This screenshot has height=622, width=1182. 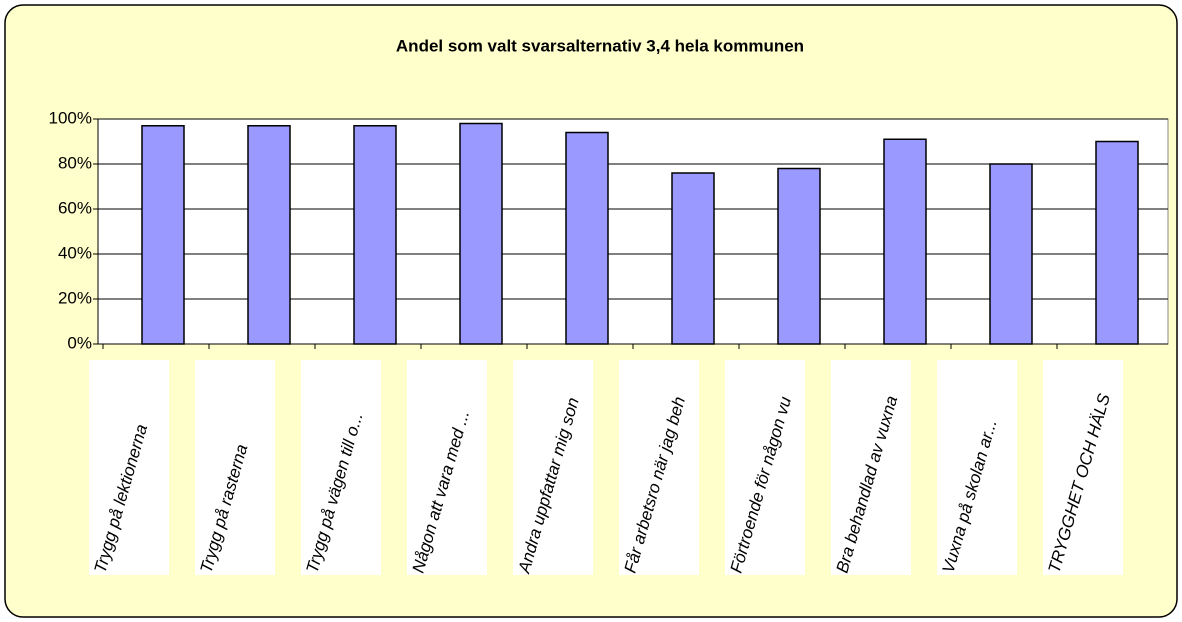 What do you see at coordinates (75, 297) in the screenshot?
I see `y-tick-label: 20%` at bounding box center [75, 297].